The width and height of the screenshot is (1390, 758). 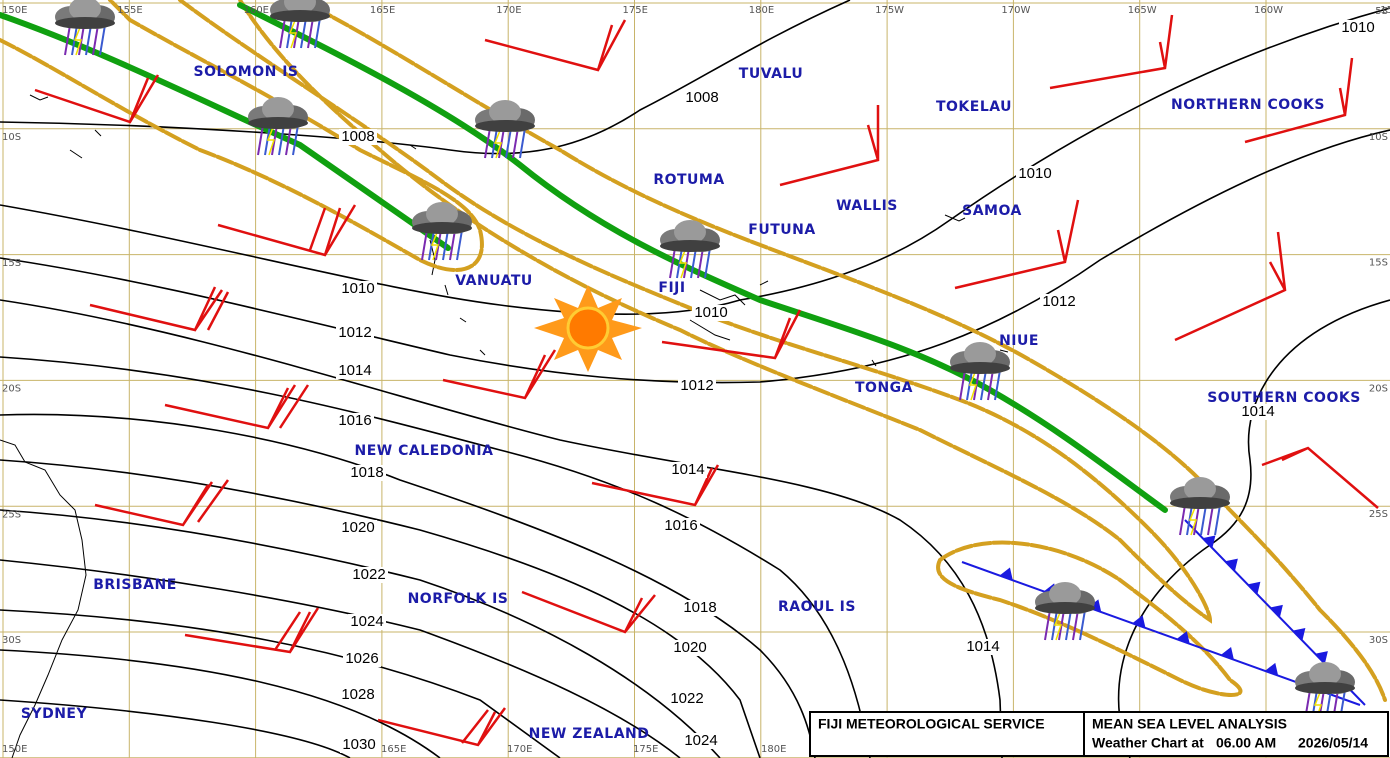 I want to click on place-name: SOUTHERN COOKS, so click(x=1284, y=398).